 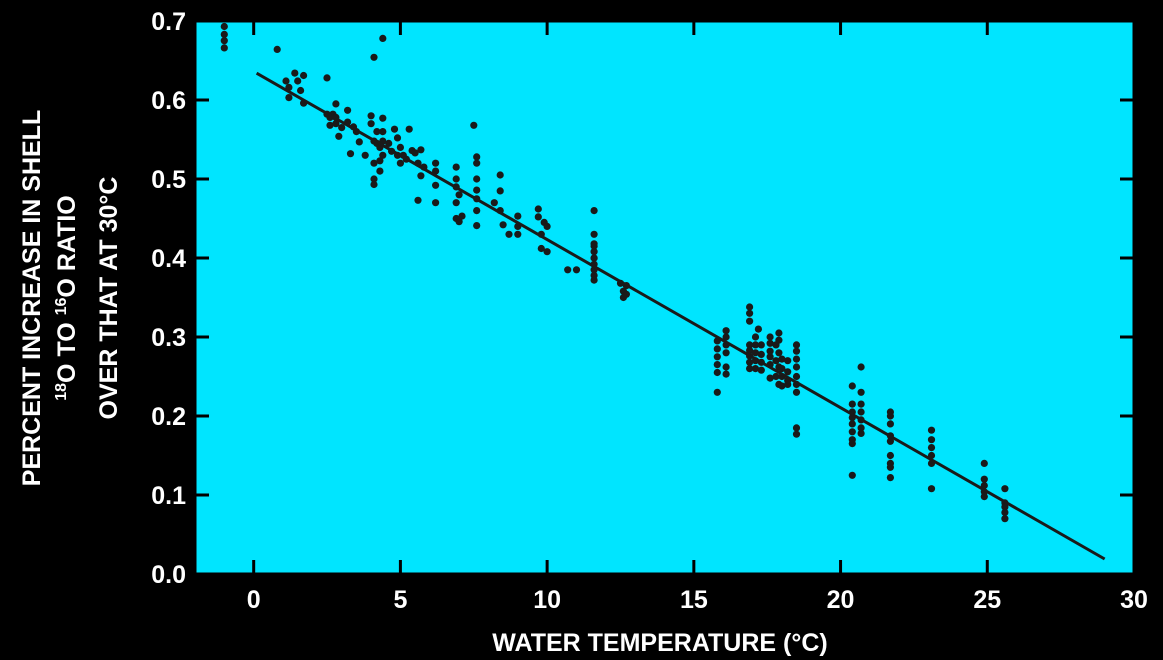 What do you see at coordinates (987, 600) in the screenshot?
I see `x-tick-label: 25` at bounding box center [987, 600].